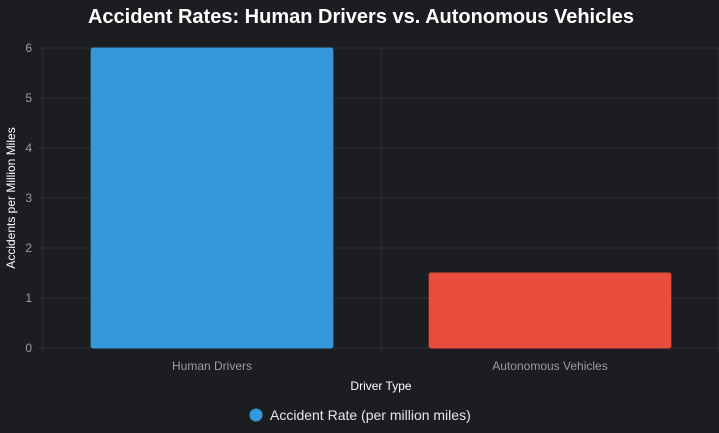  I want to click on y-axis-label: Accidents per Million Miles, so click(11, 197).